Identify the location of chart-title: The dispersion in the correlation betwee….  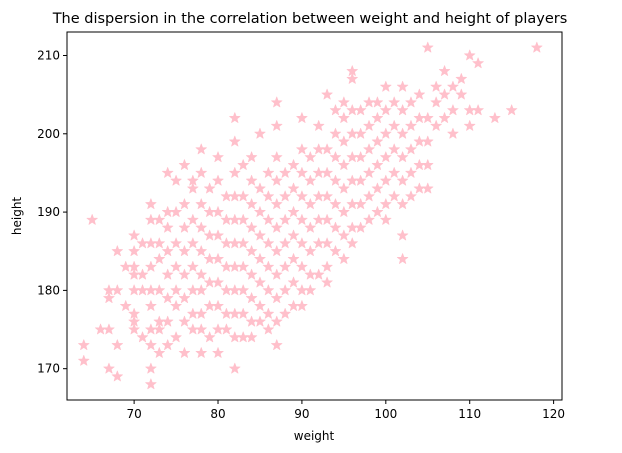
(310, 19).